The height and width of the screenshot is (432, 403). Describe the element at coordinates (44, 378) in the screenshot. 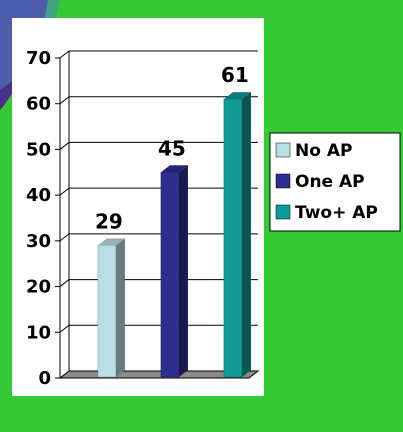

I see `y-tick-label: 0` at that location.